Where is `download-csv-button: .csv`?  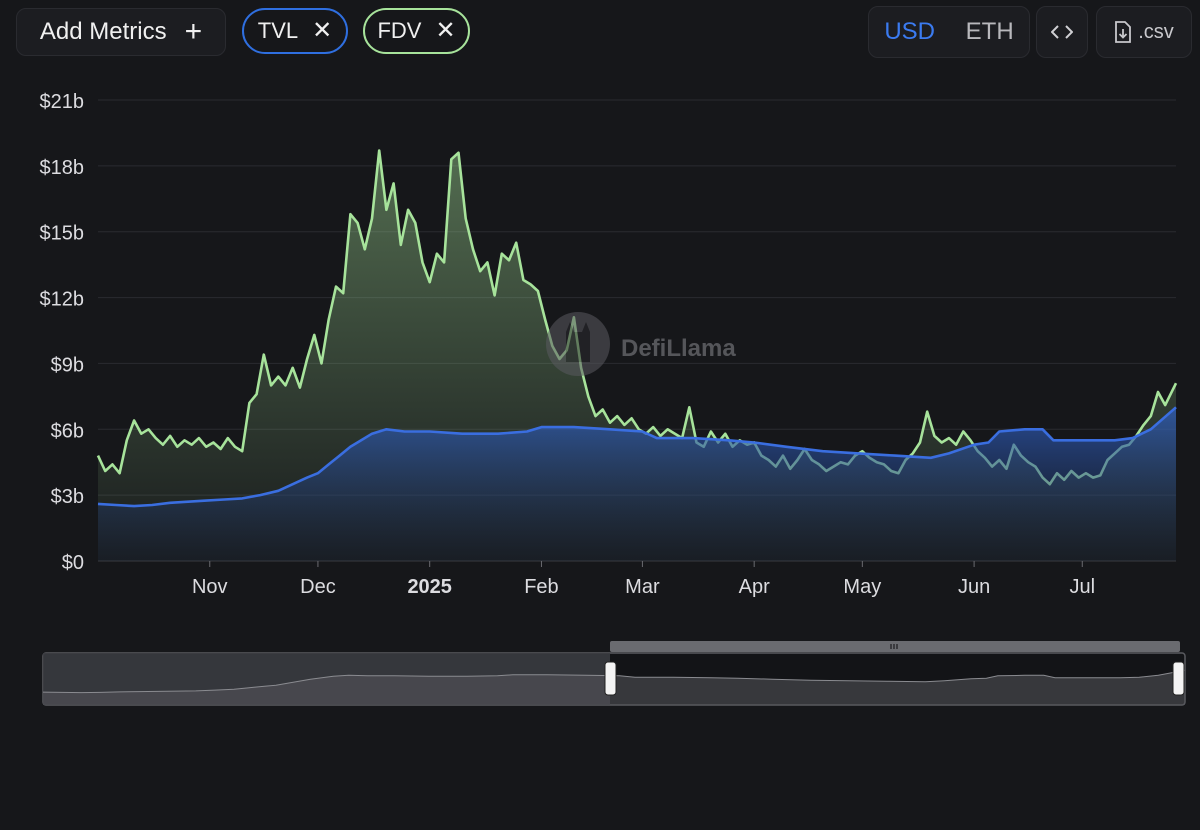 download-csv-button: .csv is located at coordinates (1144, 32).